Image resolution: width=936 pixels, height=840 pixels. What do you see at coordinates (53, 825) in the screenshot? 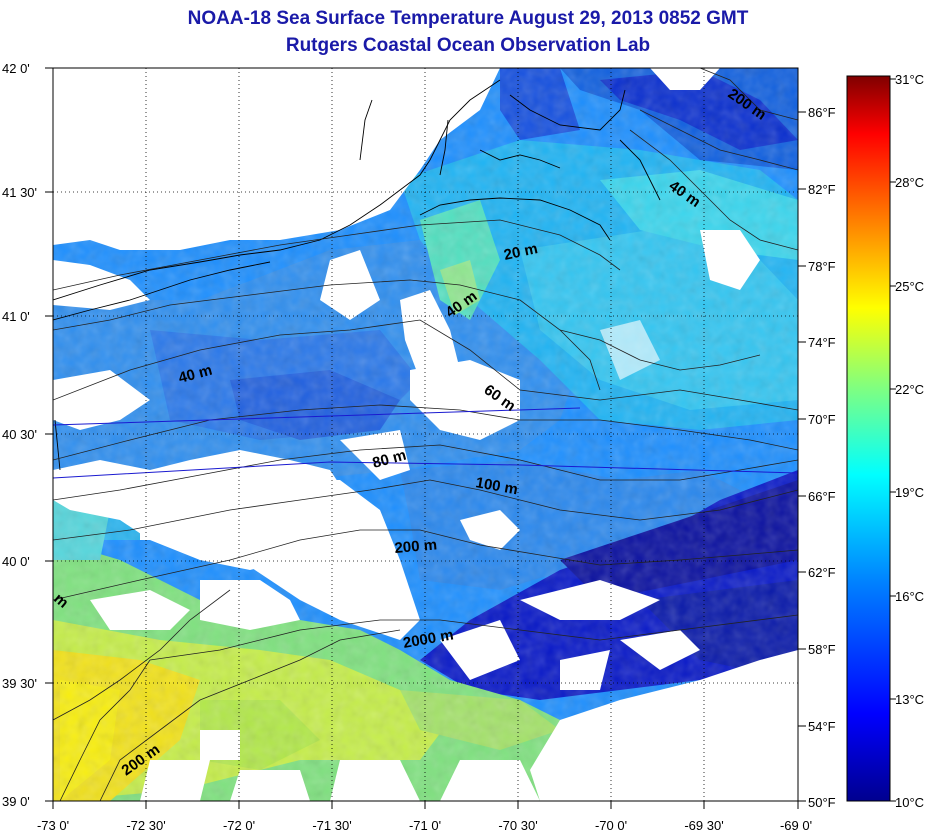
I see `lon-label: -73 0'` at bounding box center [53, 825].